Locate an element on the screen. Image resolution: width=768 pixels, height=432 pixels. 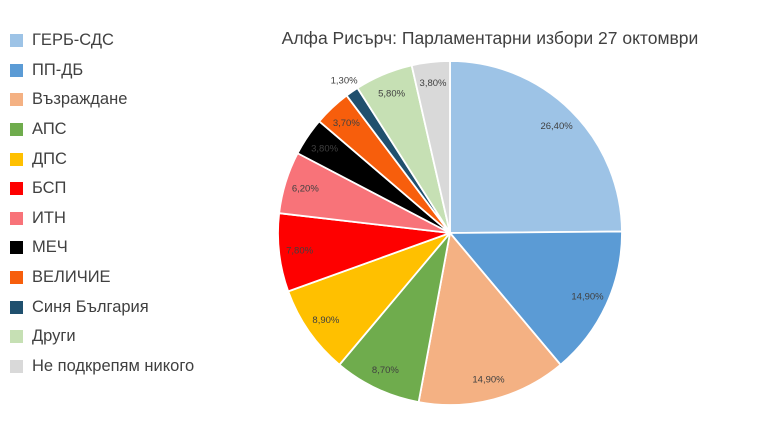
pie-slice-label: 5,80% is located at coordinates (391, 94).